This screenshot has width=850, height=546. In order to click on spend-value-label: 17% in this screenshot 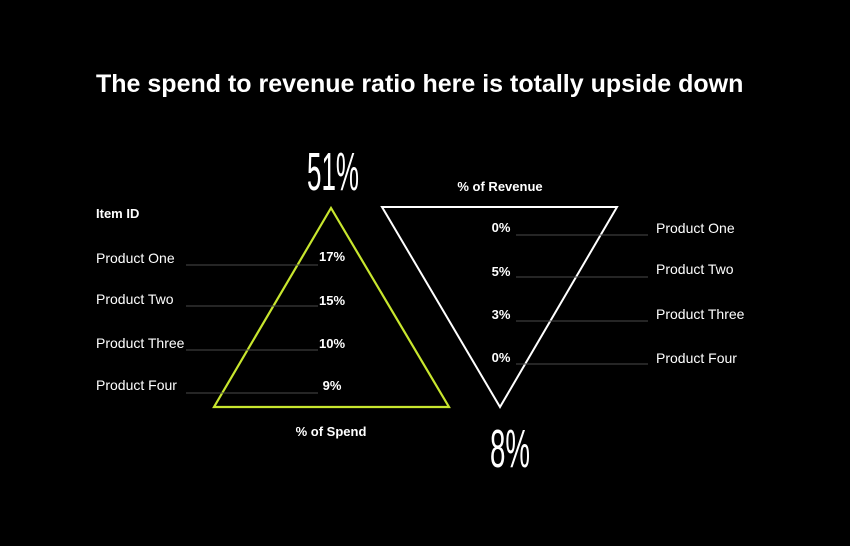, I will do `click(332, 256)`.